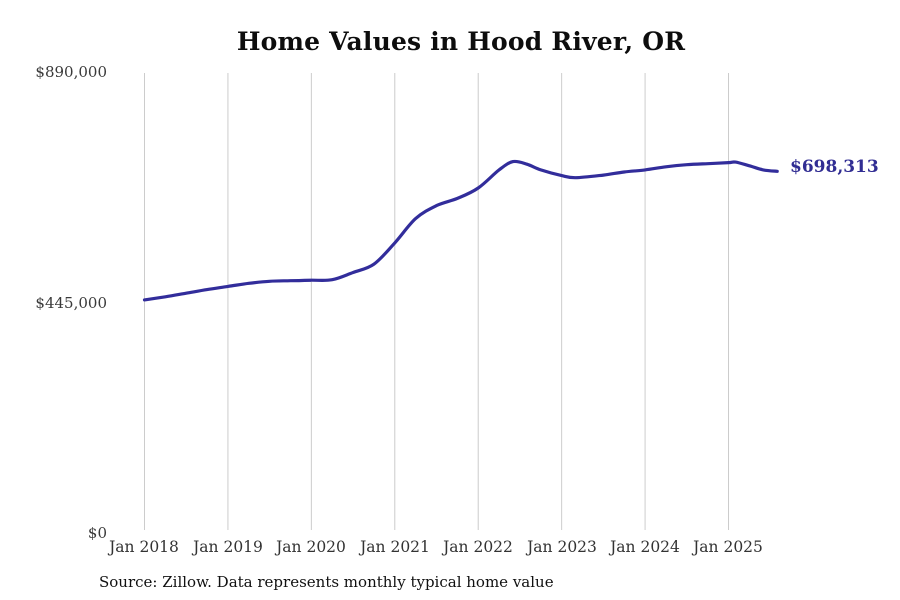 The height and width of the screenshot is (600, 900). What do you see at coordinates (97, 533) in the screenshot?
I see `y-tick-0: $0` at bounding box center [97, 533].